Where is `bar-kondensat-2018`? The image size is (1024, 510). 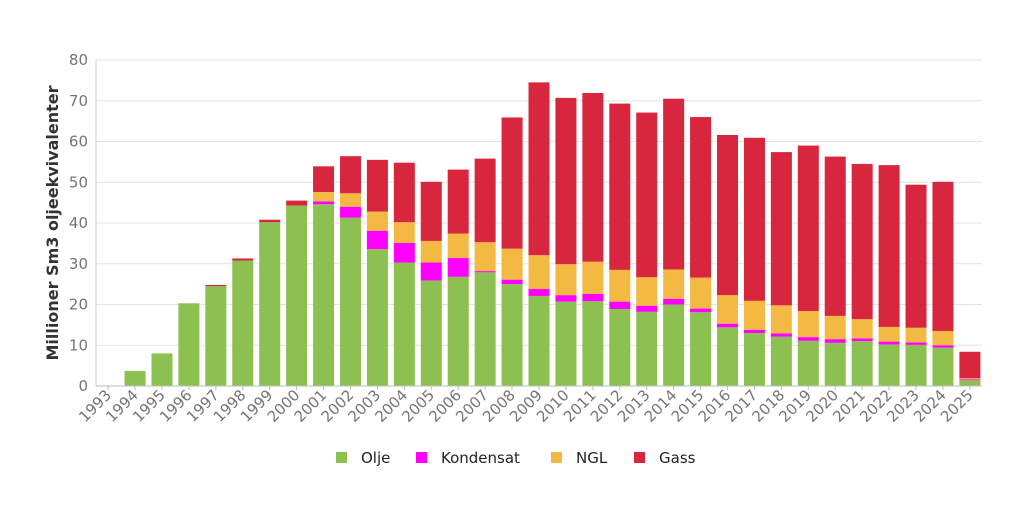 bar-kondensat-2018 is located at coordinates (781, 335).